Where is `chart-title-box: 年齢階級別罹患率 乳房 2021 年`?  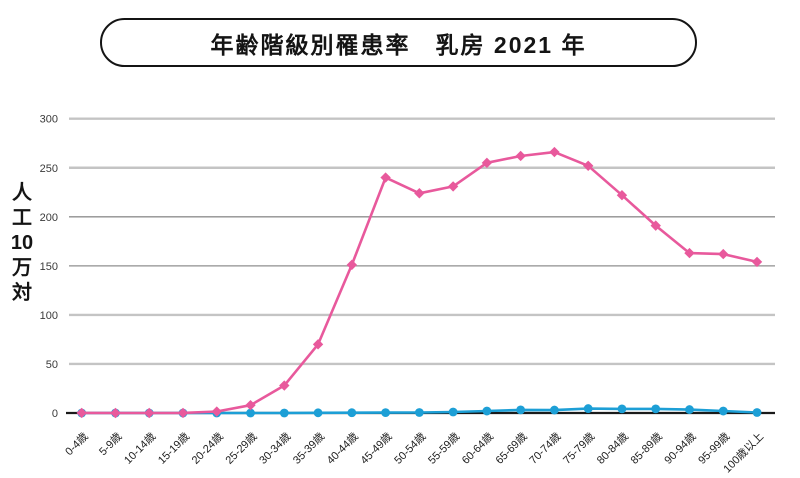 chart-title-box: 年齢階級別罹患率 乳房 2021 年 is located at coordinates (398, 42).